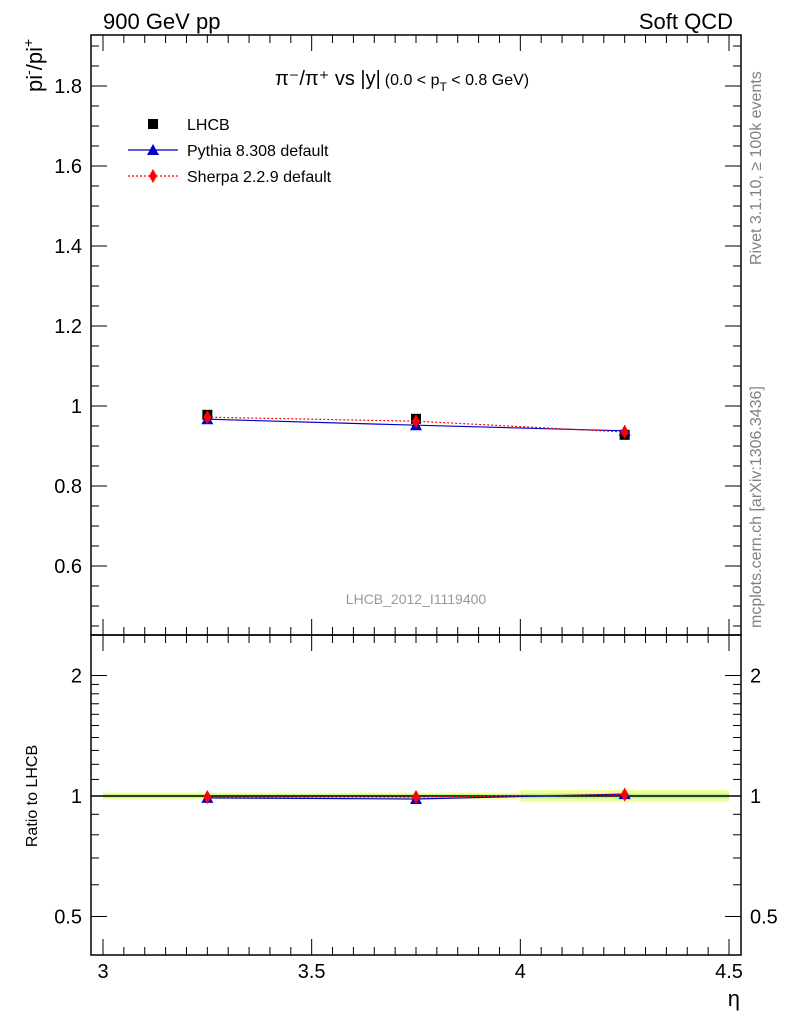  Describe the element at coordinates (33, 65) in the screenshot. I see `main-y-axis-label: pi-/pi+` at that location.